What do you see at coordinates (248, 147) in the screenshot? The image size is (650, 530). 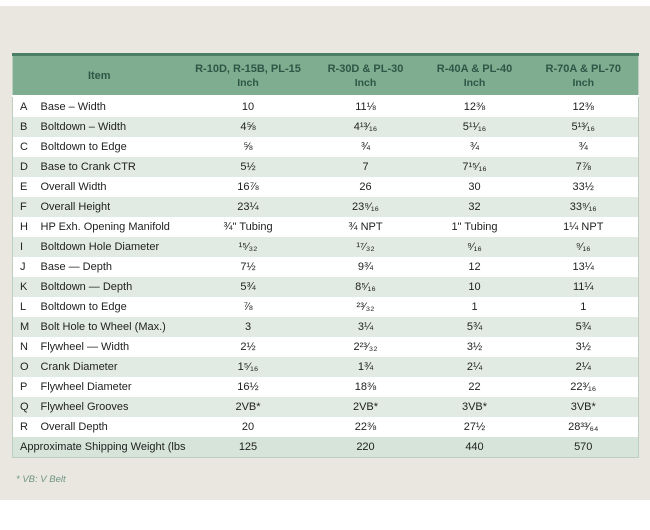 I see `spec-value: ⅝` at bounding box center [248, 147].